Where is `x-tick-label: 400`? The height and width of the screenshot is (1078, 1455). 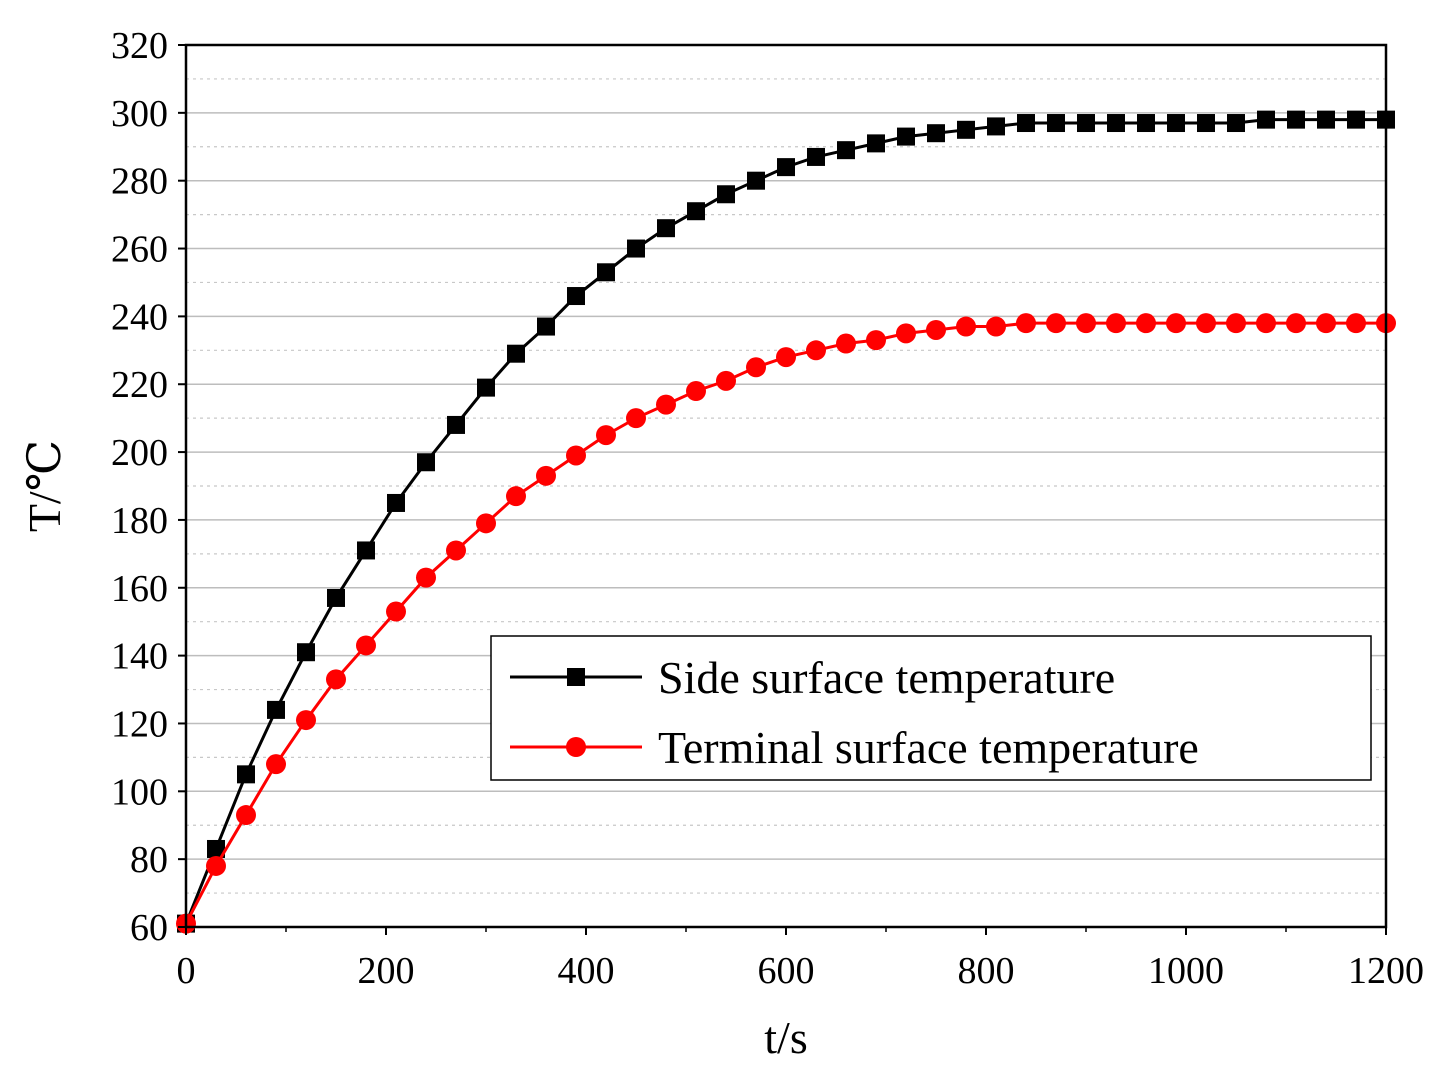
x-tick-label: 400 is located at coordinates (586, 971).